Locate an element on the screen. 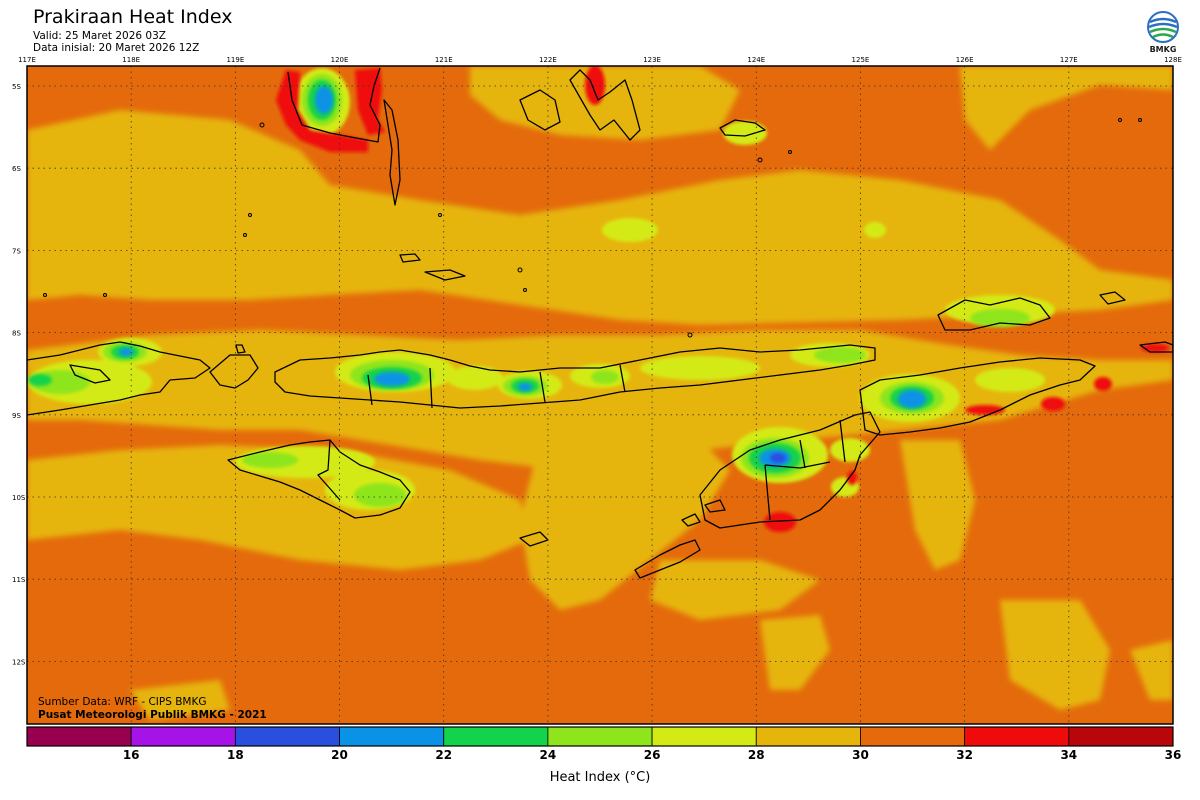 The width and height of the screenshot is (1200, 800). colorbar-frame is located at coordinates (600, 736).